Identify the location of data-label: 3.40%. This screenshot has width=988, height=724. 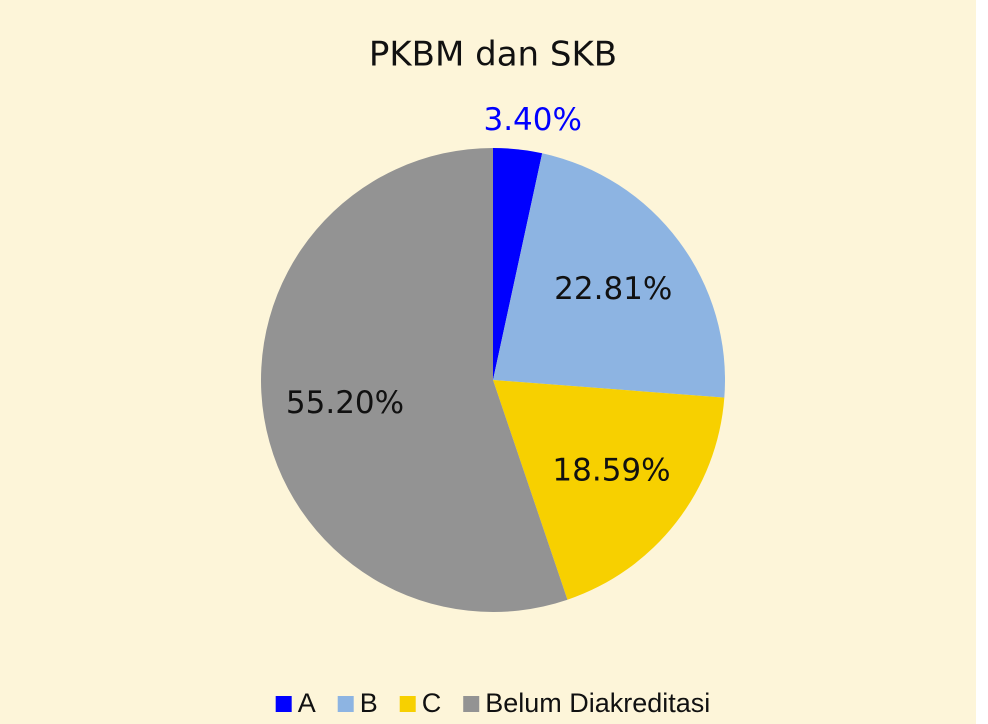
(532, 120).